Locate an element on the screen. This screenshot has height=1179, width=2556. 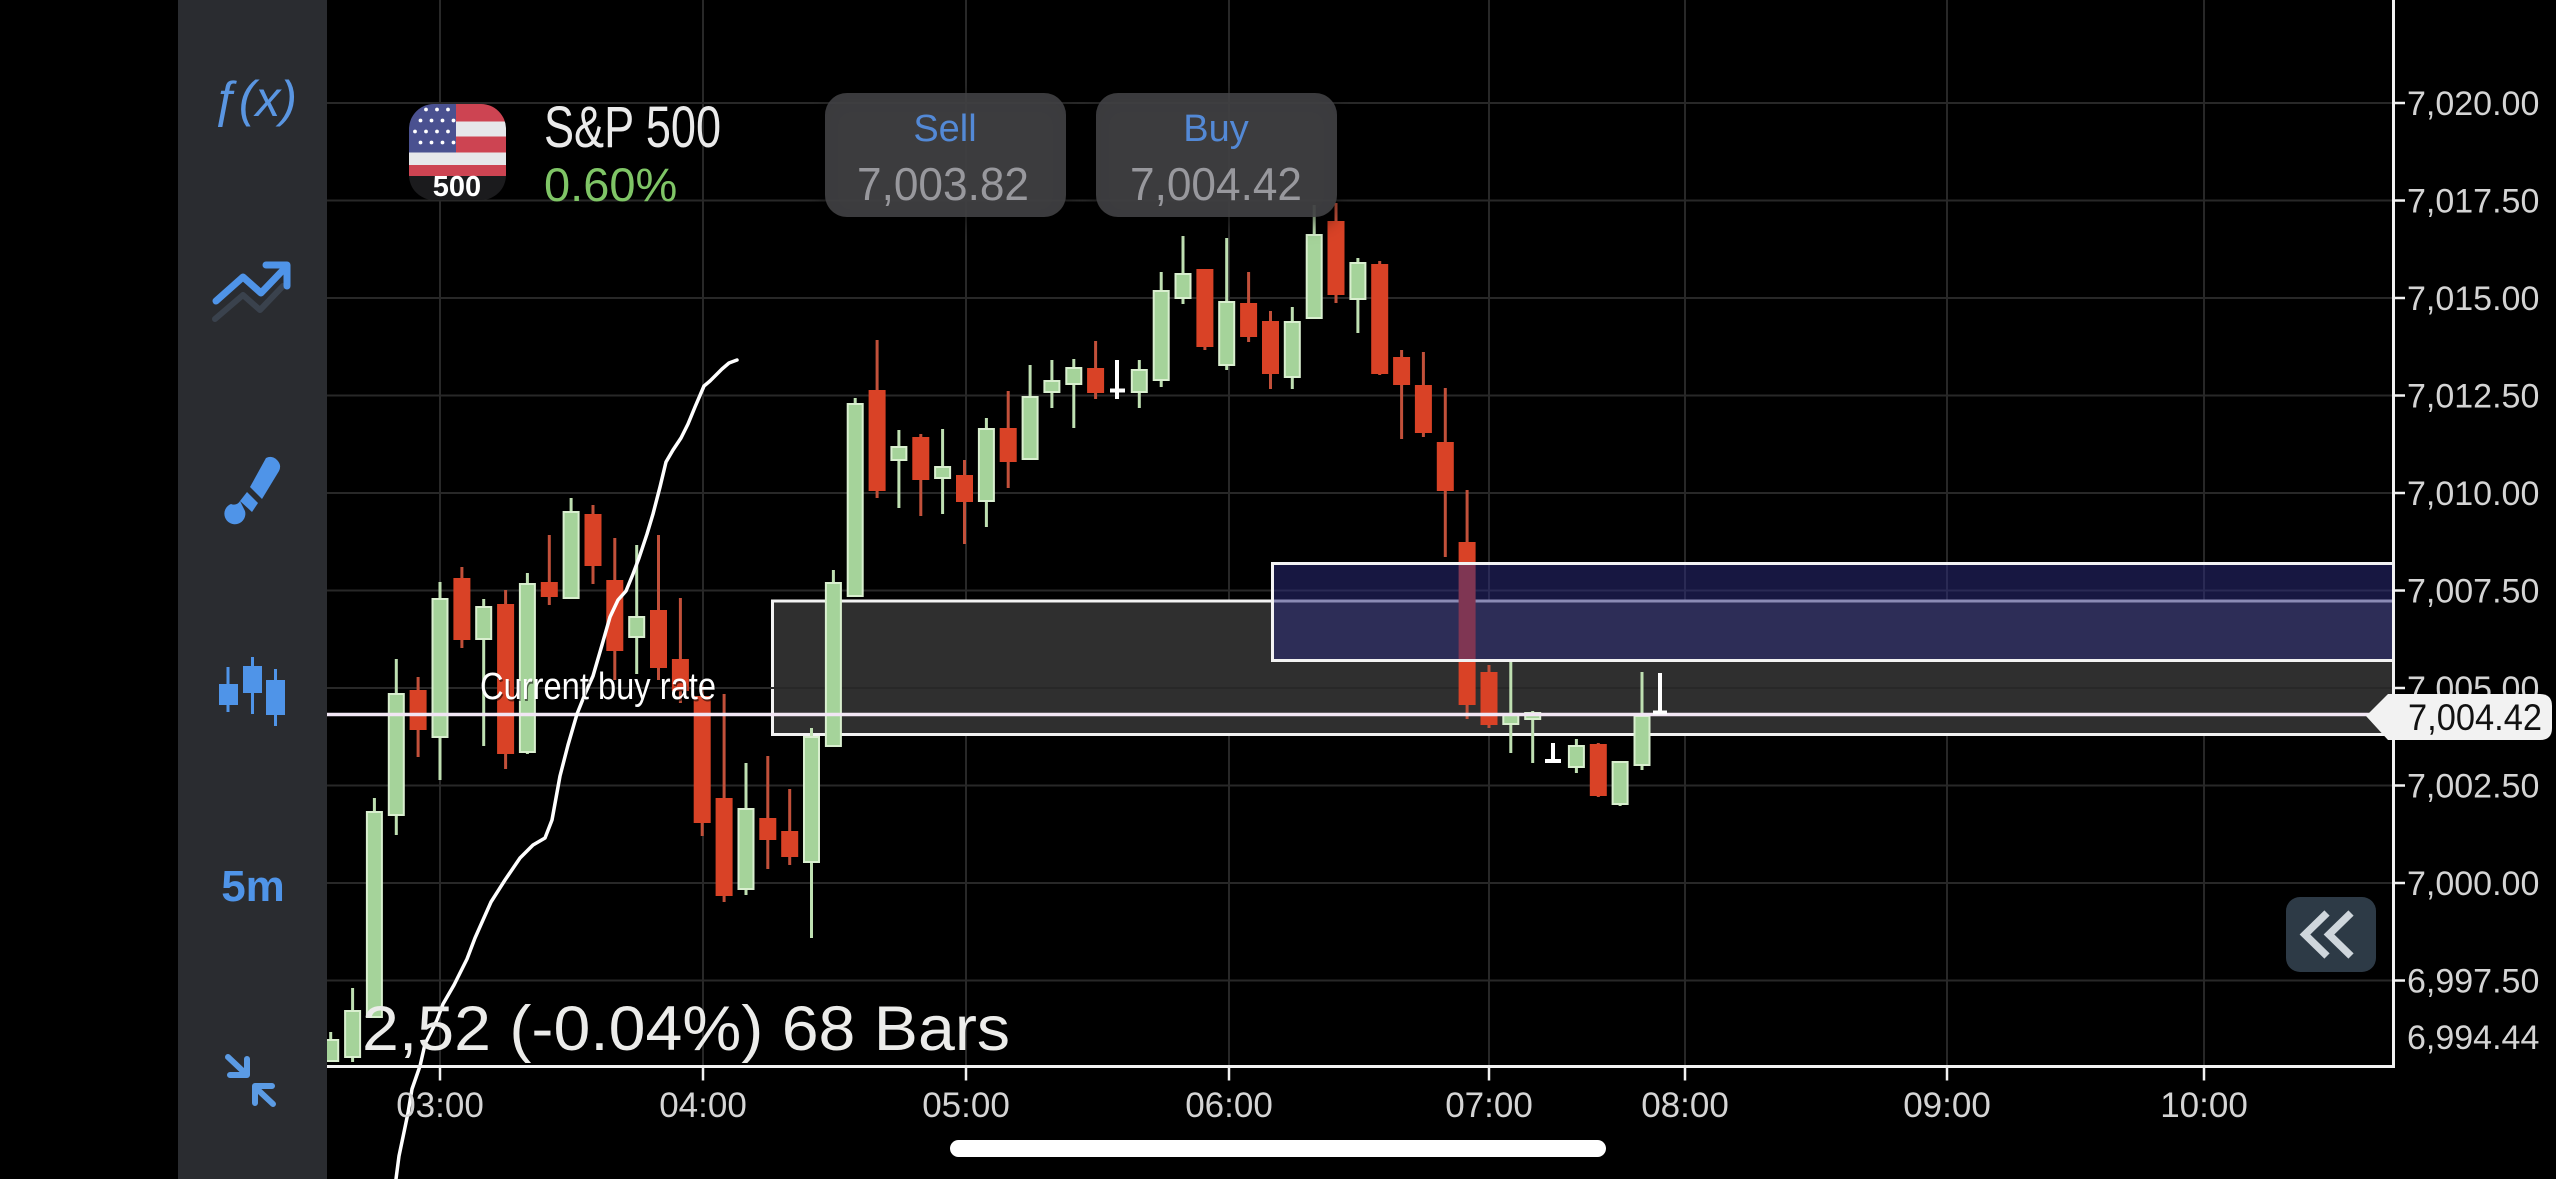
svg-text: 7,002.50 is located at coordinates (2473, 787).